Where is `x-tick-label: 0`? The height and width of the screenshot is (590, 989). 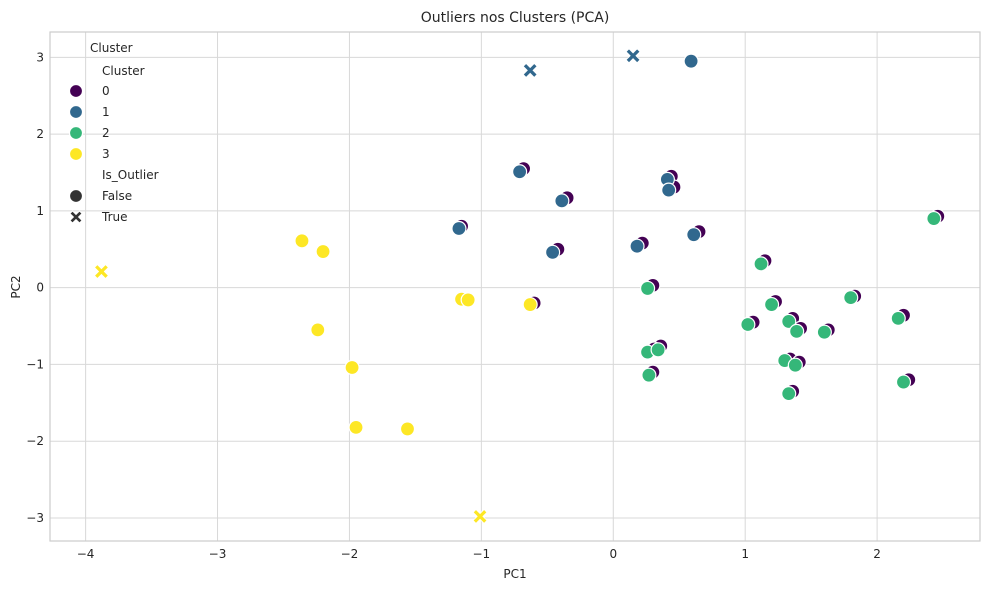
x-tick-label: 0 is located at coordinates (613, 554).